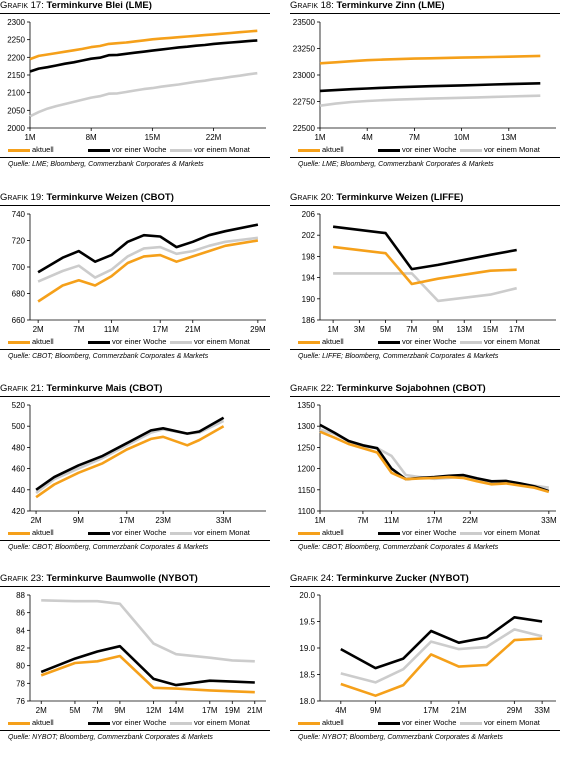  What do you see at coordinates (19, 426) in the screenshot?
I see `y-tick-label: 500` at bounding box center [19, 426].